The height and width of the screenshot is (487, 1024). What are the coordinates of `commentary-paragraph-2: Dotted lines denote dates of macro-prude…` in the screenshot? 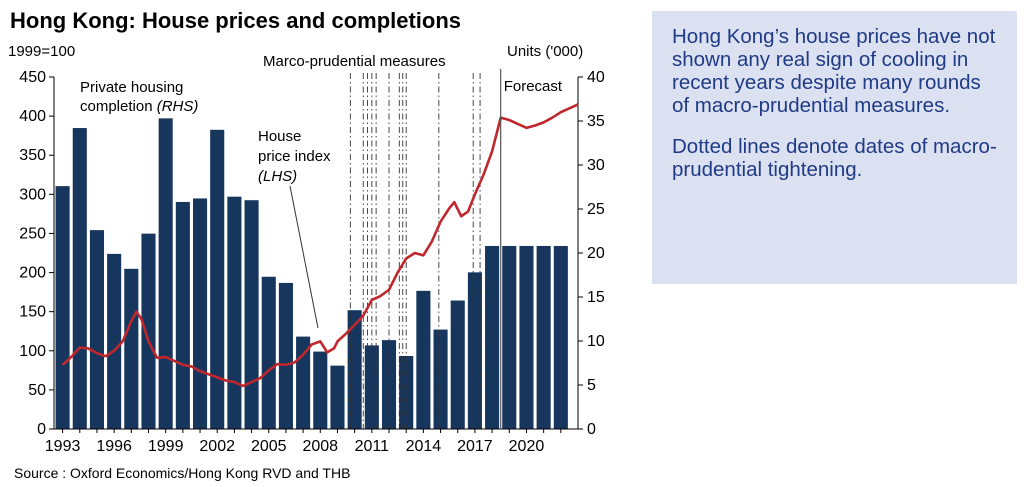 It's located at (834, 158).